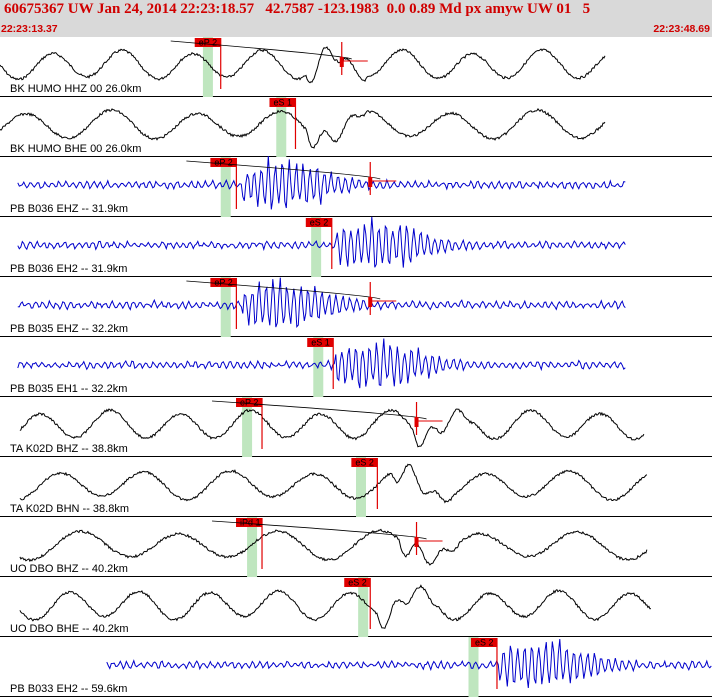 The height and width of the screenshot is (698, 712). What do you see at coordinates (69, 209) in the screenshot?
I see `trace-label: PB B036 EHZ -- 31.9km` at bounding box center [69, 209].